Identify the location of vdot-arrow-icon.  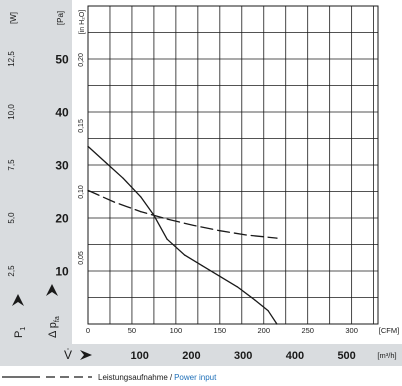
(86, 355).